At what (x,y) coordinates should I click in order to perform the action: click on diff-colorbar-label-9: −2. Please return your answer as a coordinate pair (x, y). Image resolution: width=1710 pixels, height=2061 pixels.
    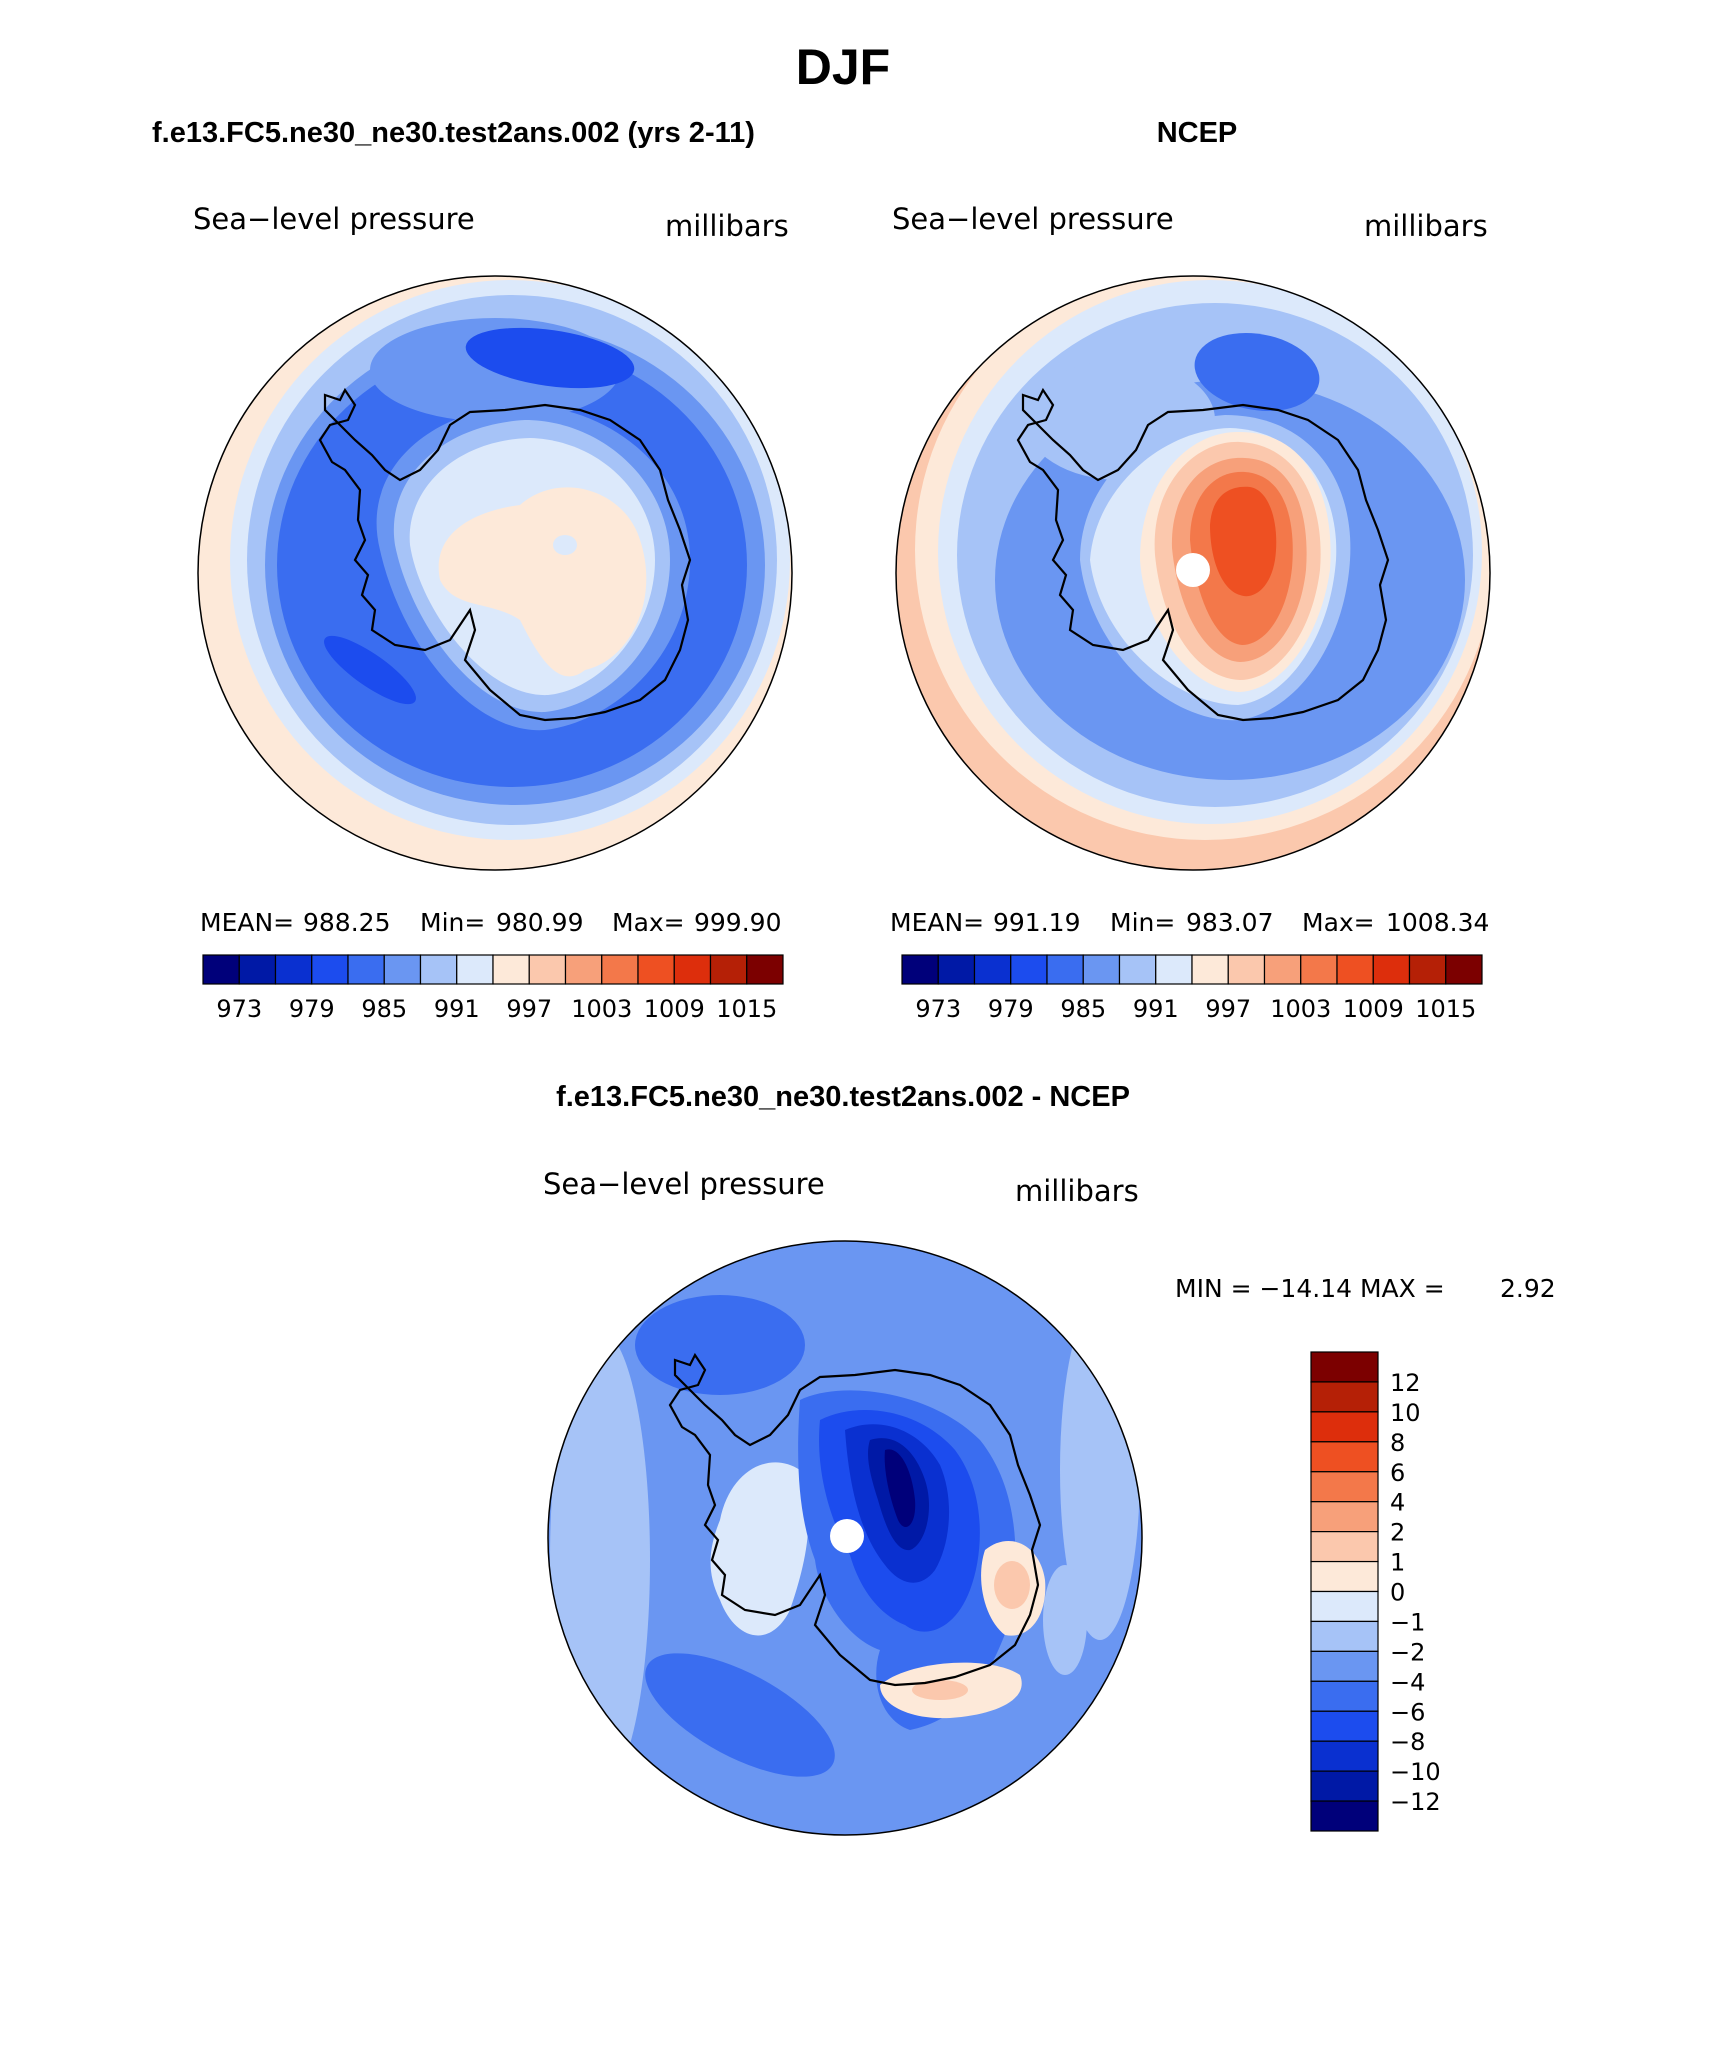
    Looking at the image, I should click on (1407, 1652).